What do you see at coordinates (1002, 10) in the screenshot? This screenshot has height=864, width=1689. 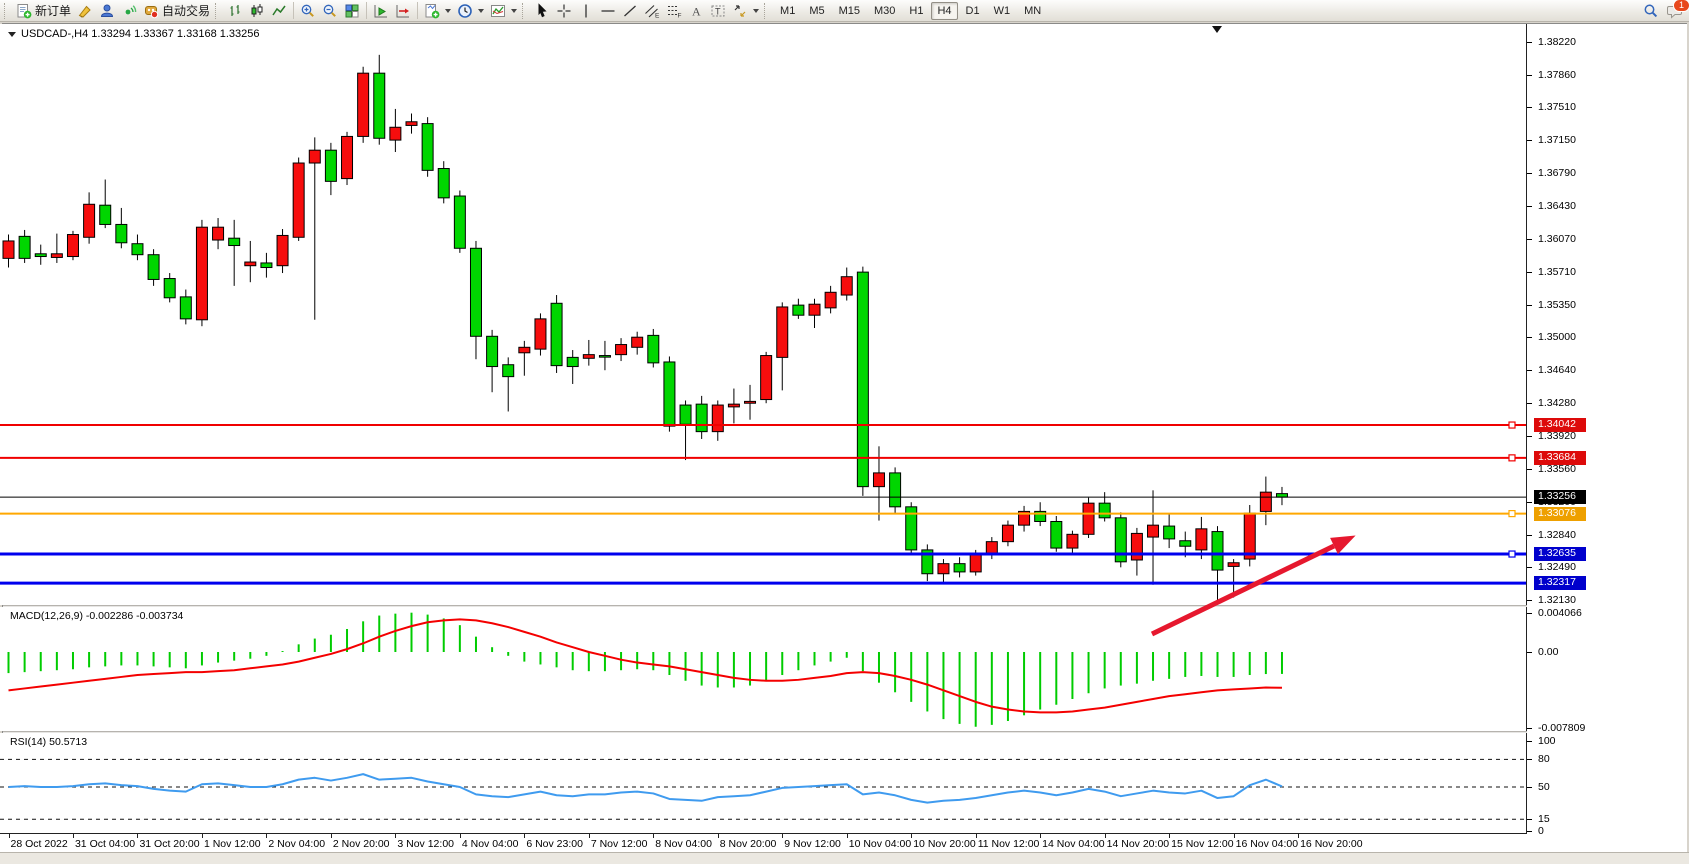 I see `timeframe-button-w1: W1` at bounding box center [1002, 10].